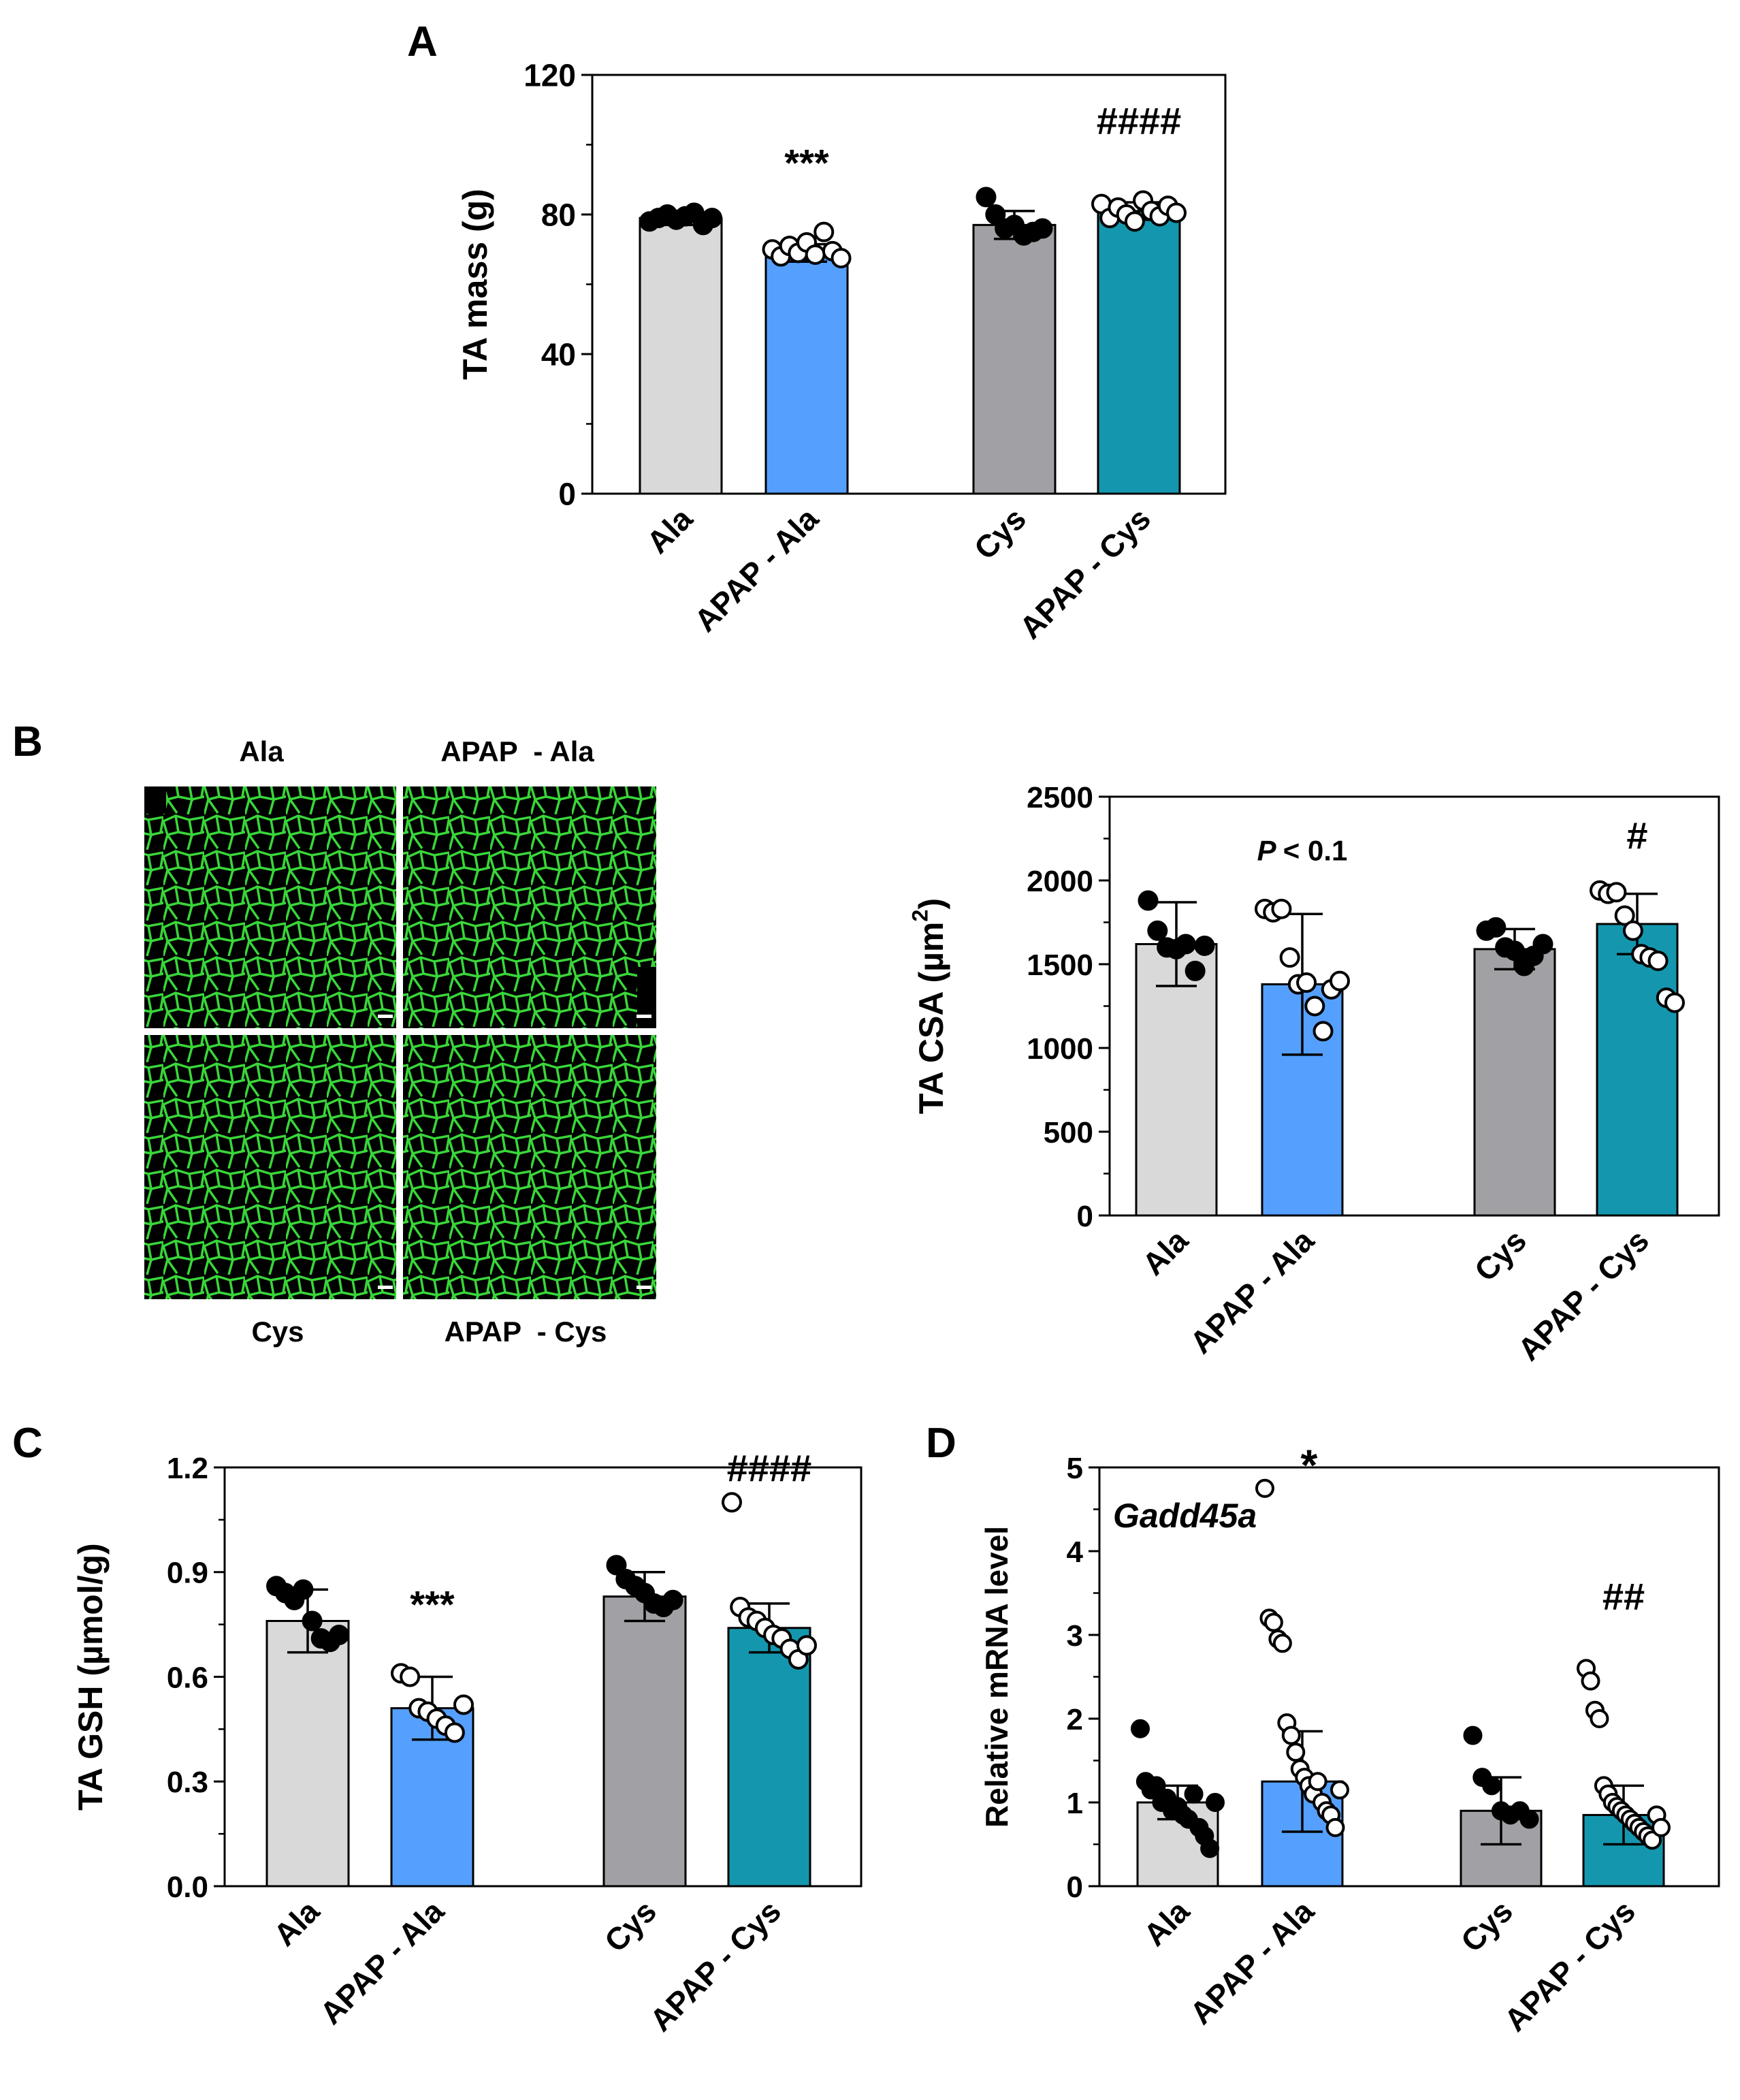  What do you see at coordinates (1075, 1720) in the screenshot?
I see `y-tick-label: 2` at bounding box center [1075, 1720].